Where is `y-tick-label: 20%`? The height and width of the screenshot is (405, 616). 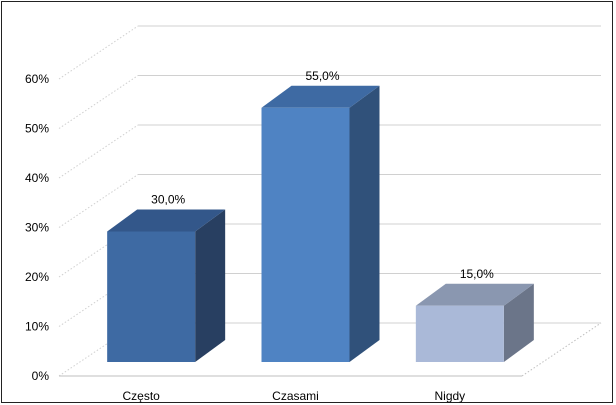
y-tick-label: 20% is located at coordinates (37, 277).